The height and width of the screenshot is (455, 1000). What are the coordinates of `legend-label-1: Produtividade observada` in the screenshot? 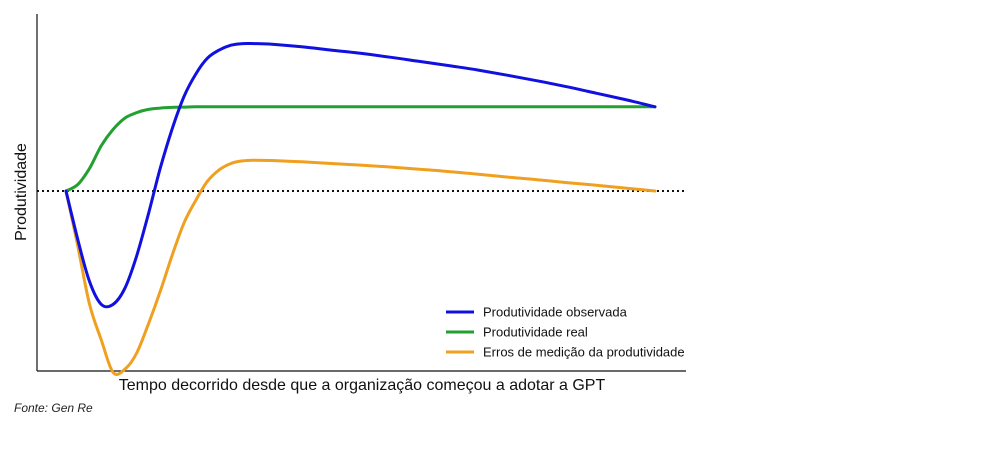 It's located at (555, 312).